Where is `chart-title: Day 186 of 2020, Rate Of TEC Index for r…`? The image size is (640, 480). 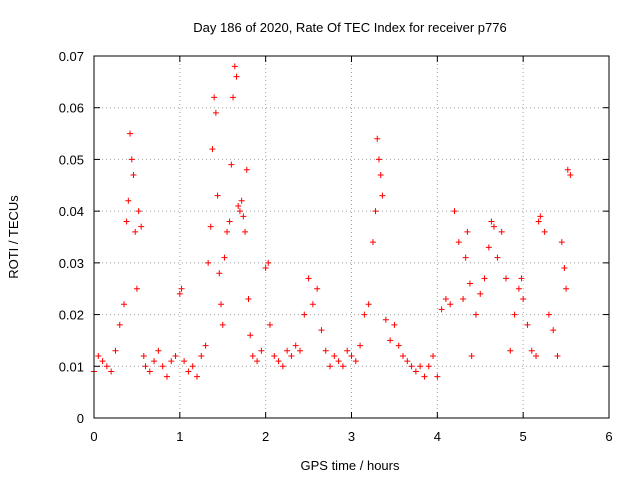
chart-title: Day 186 of 2020, Rate Of TEC Index for r… is located at coordinates (349, 27).